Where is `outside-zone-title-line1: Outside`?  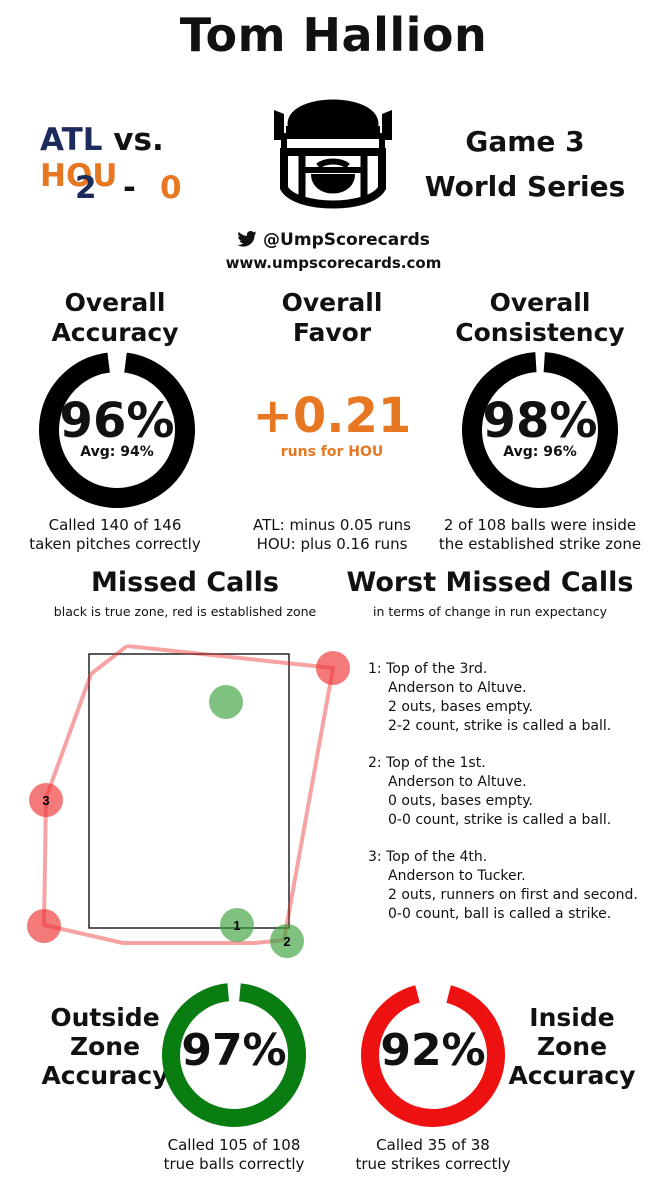
outside-zone-title-line1: Outside is located at coordinates (105, 1017).